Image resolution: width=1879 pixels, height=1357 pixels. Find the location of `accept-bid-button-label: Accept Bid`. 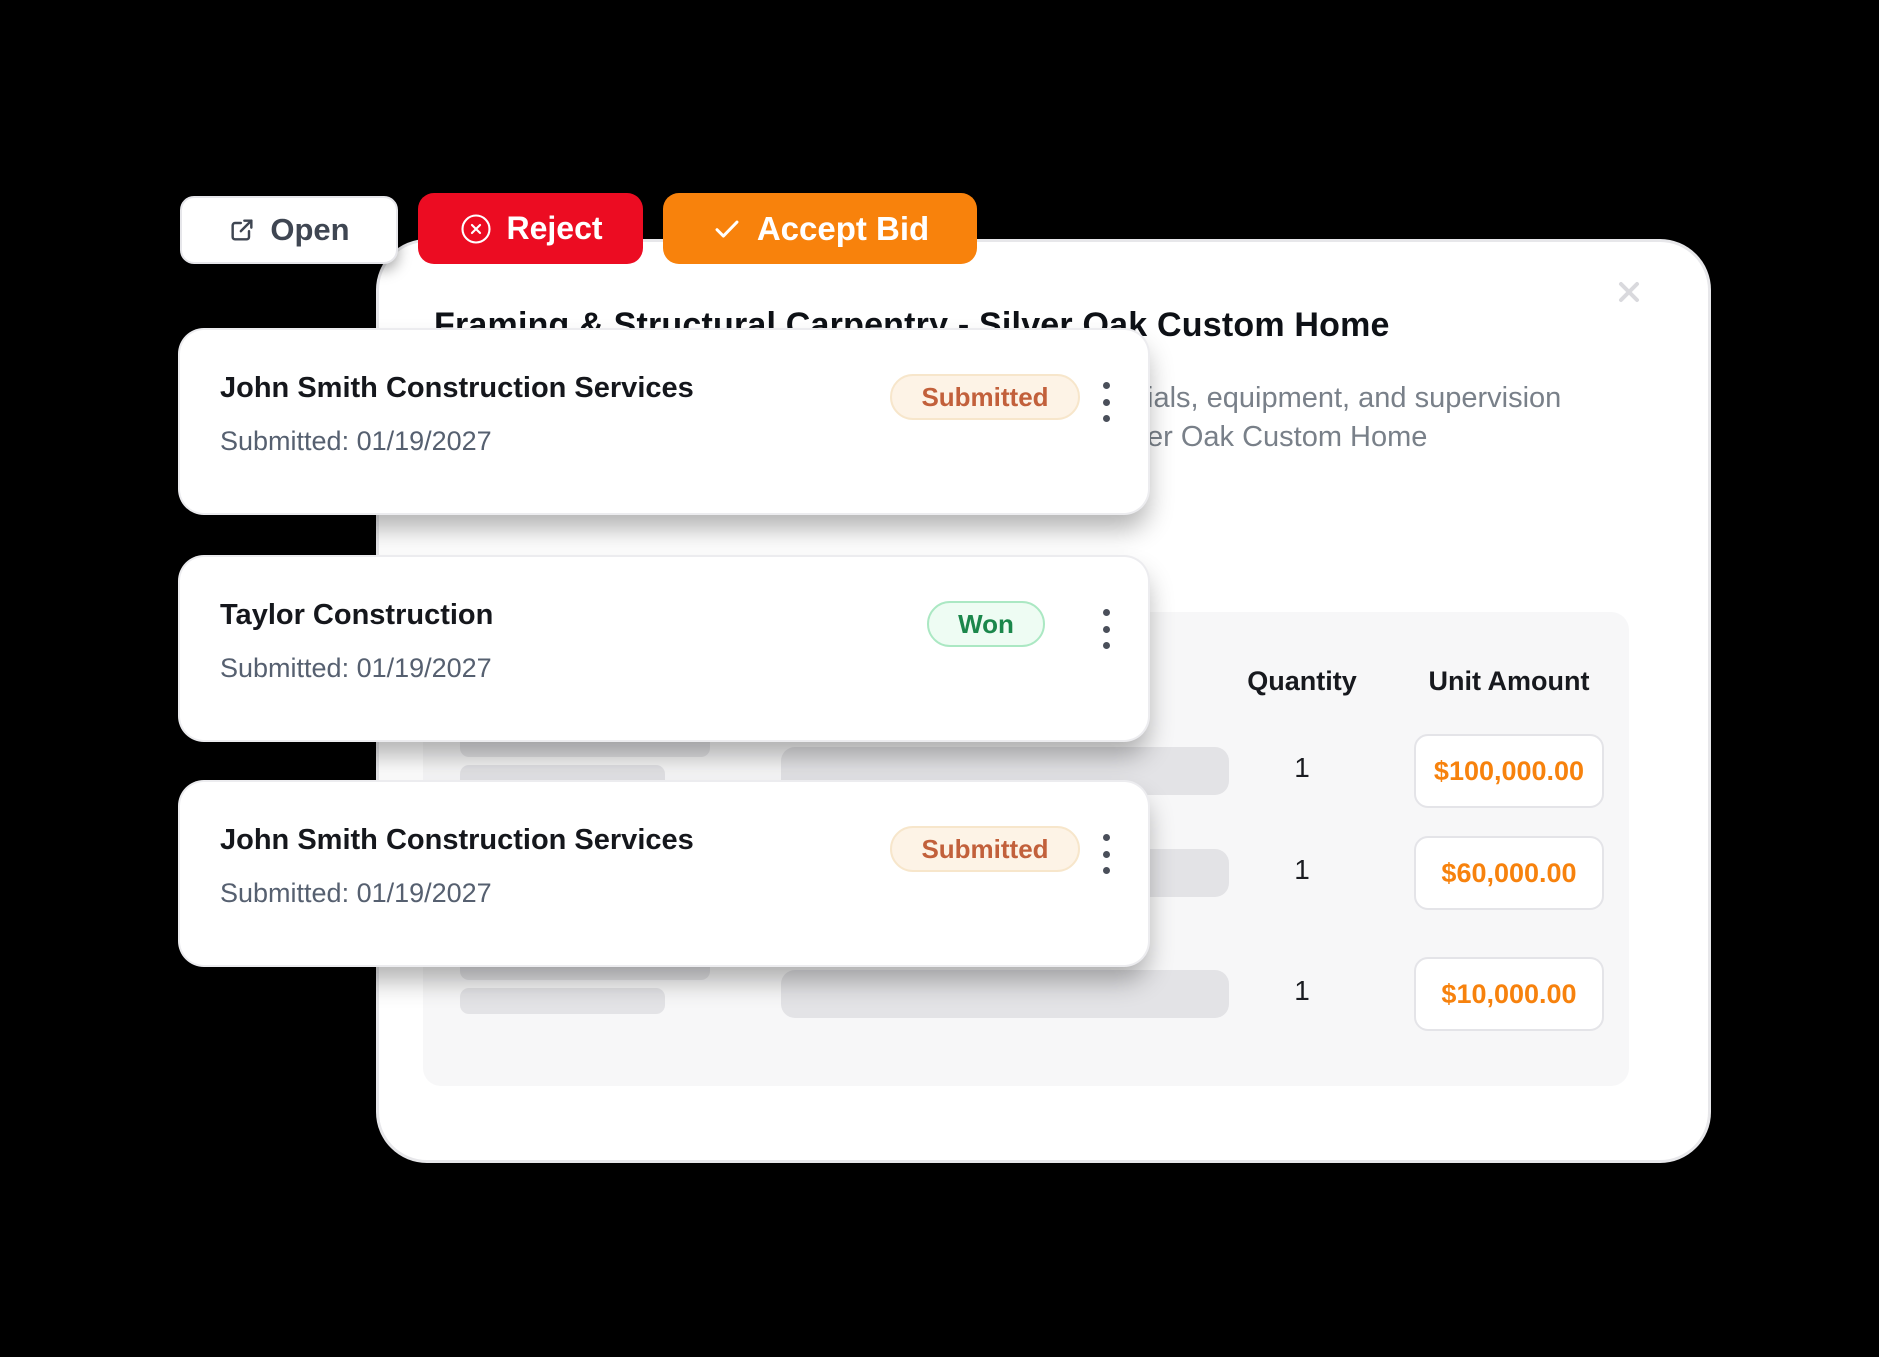

accept-bid-button-label: Accept Bid is located at coordinates (843, 228).